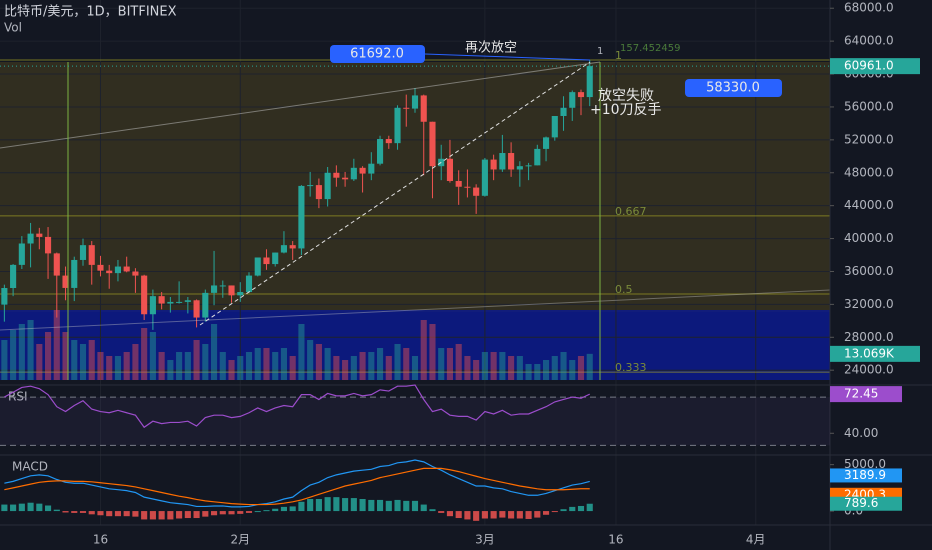 Image resolution: width=932 pixels, height=550 pixels. I want to click on rsi-value-label: 72.45, so click(861, 394).